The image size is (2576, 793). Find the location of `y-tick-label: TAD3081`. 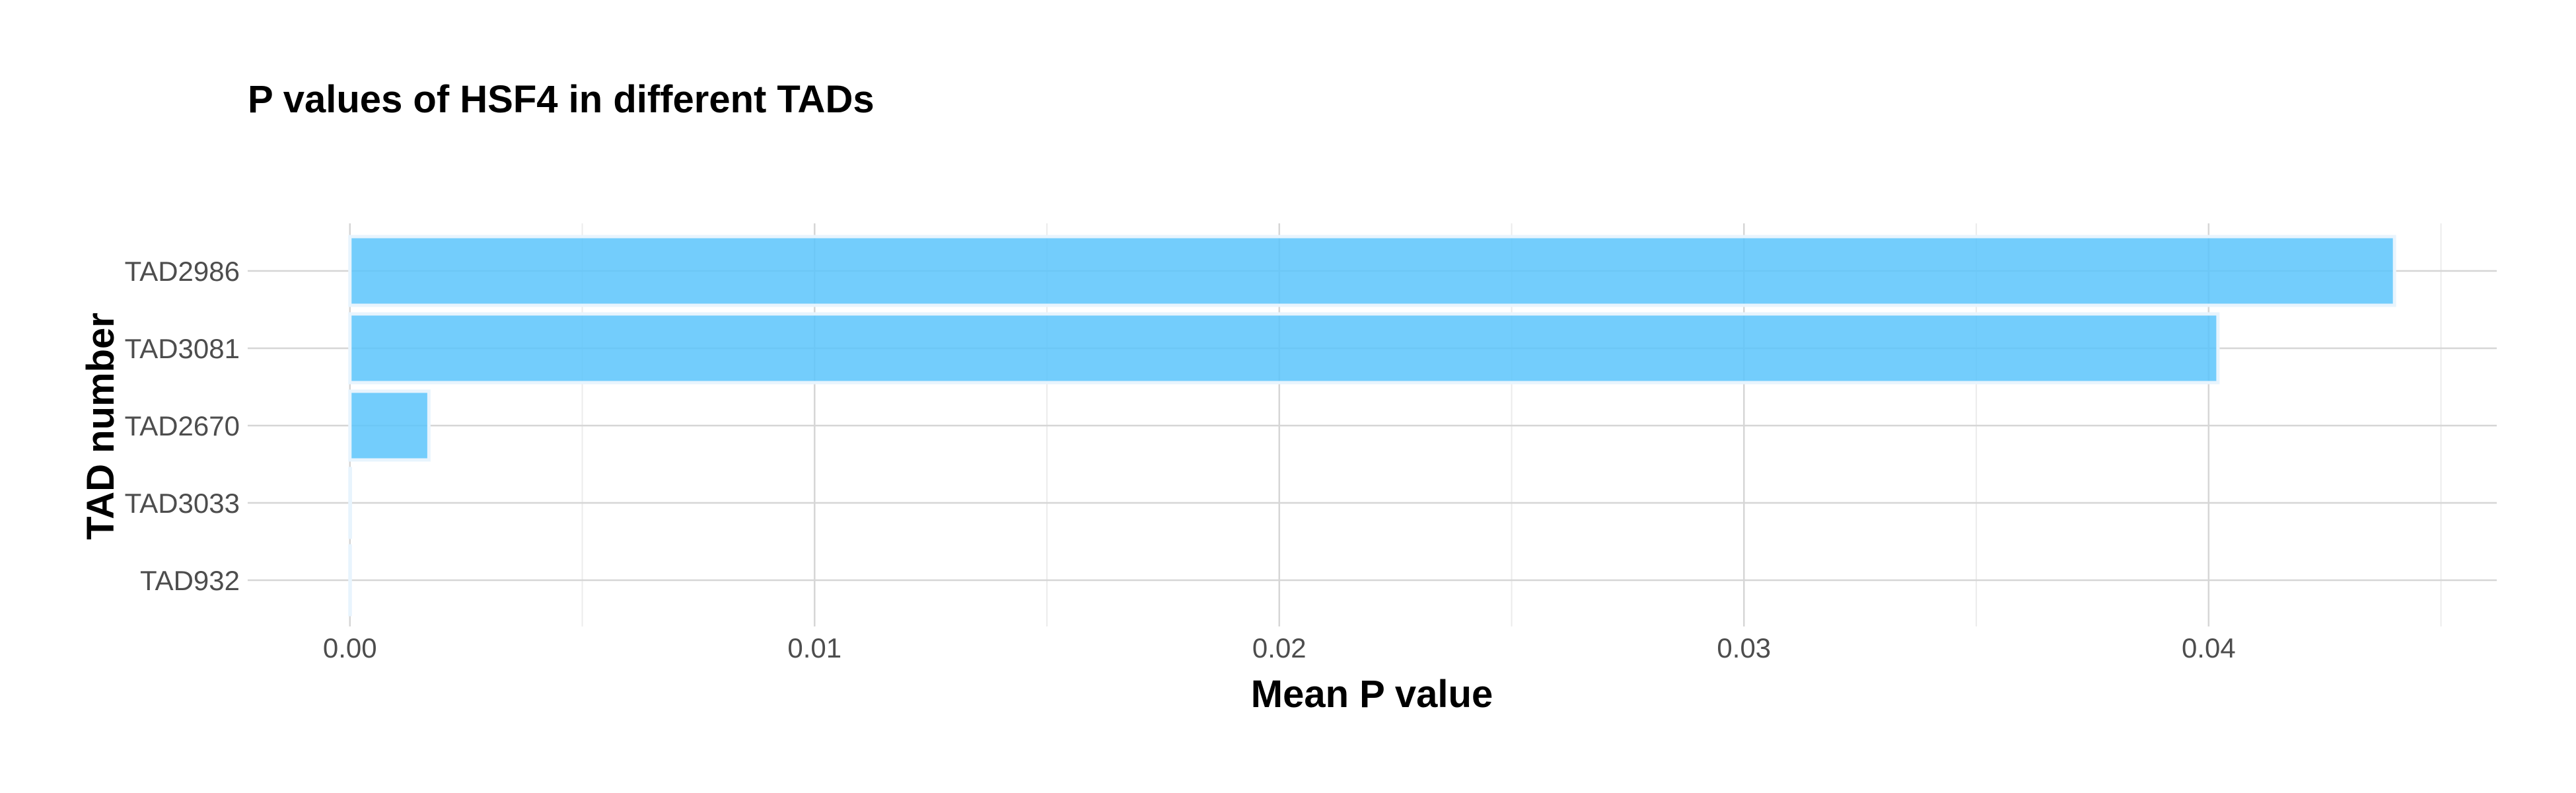

y-tick-label: TAD3081 is located at coordinates (182, 349).